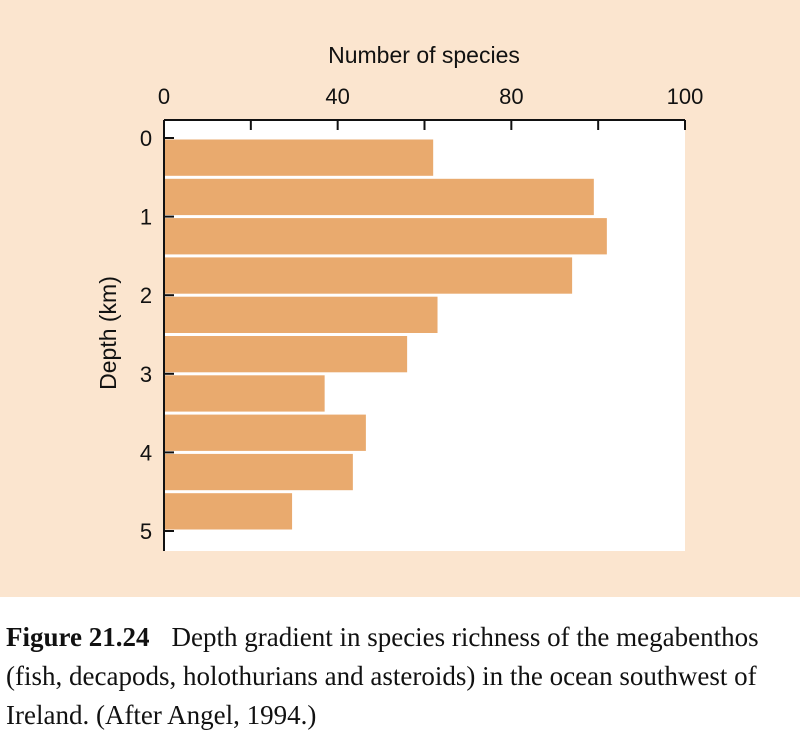 The width and height of the screenshot is (800, 754). What do you see at coordinates (301, 314) in the screenshot?
I see `bar-2-2.5km` at bounding box center [301, 314].